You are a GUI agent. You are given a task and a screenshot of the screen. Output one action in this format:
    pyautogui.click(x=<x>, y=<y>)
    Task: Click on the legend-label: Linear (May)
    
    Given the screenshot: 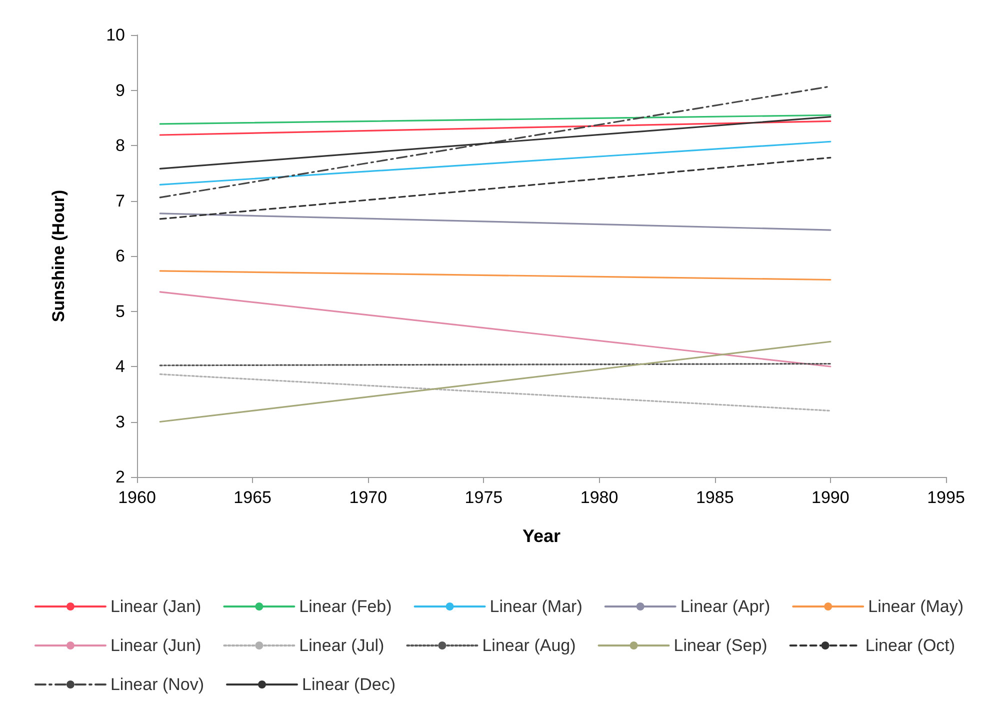 What is the action you would take?
    pyautogui.click(x=916, y=606)
    